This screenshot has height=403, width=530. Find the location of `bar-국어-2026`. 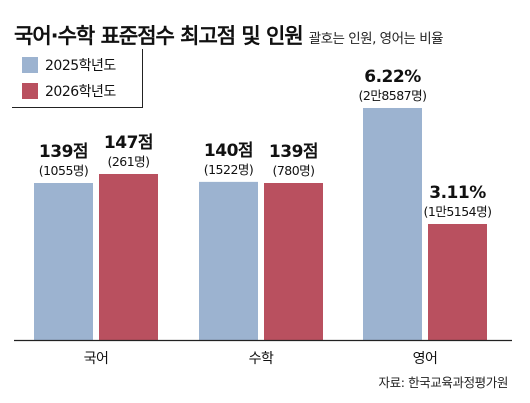

bar-국어-2026 is located at coordinates (128, 256).